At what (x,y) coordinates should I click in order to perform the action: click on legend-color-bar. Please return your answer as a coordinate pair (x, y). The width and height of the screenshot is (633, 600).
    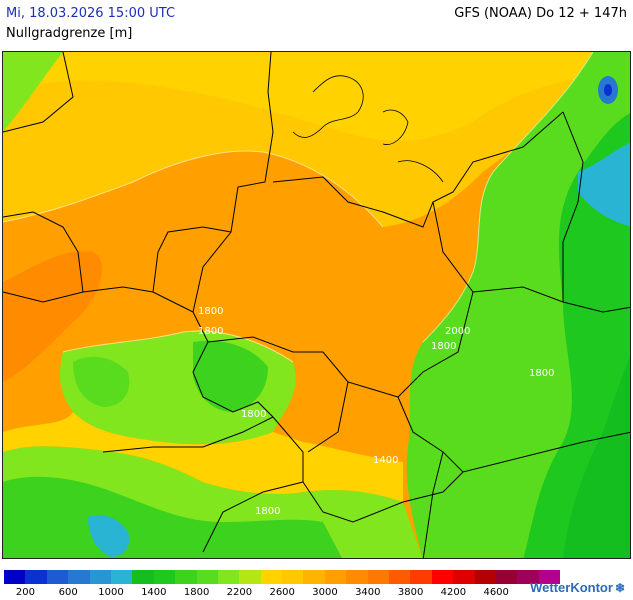
    Looking at the image, I should click on (282, 577).